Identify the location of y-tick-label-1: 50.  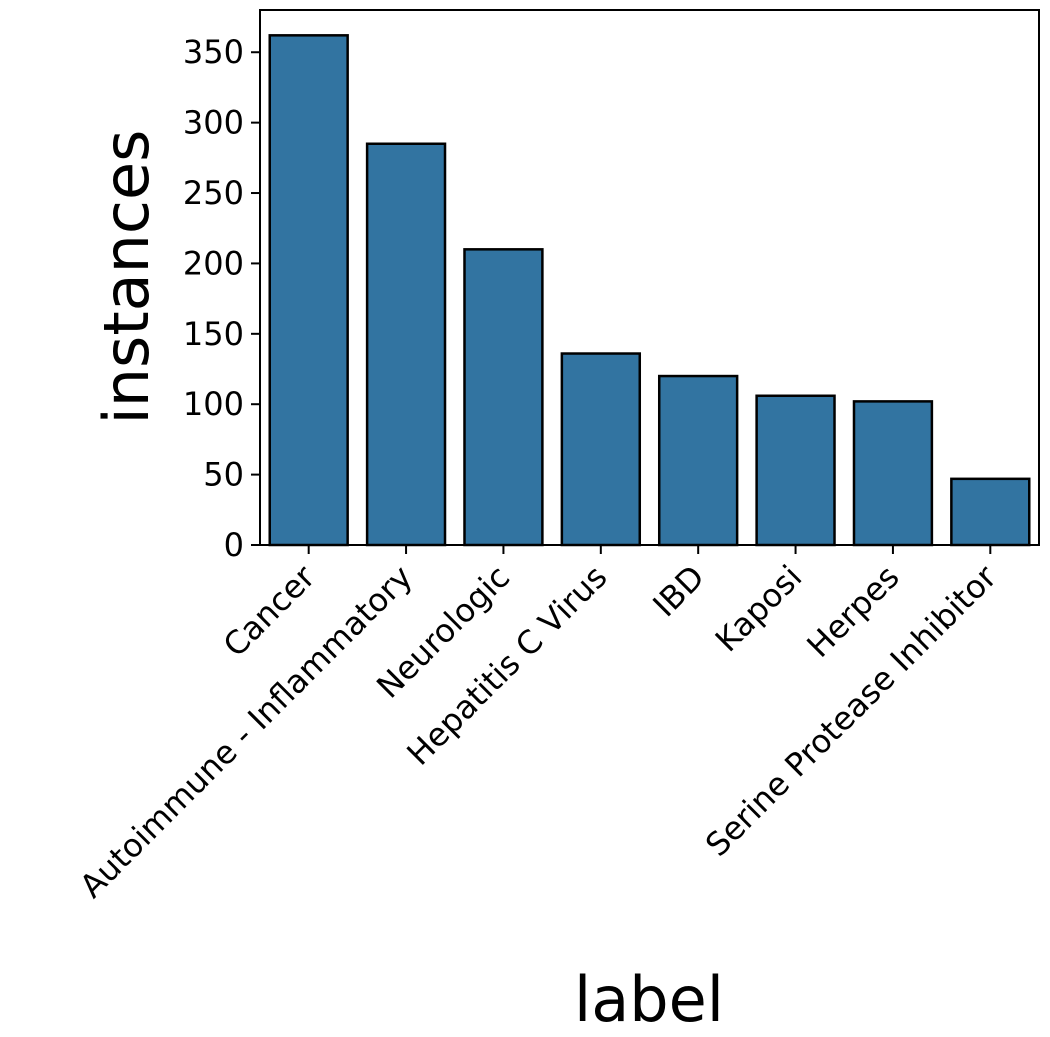
(223, 475).